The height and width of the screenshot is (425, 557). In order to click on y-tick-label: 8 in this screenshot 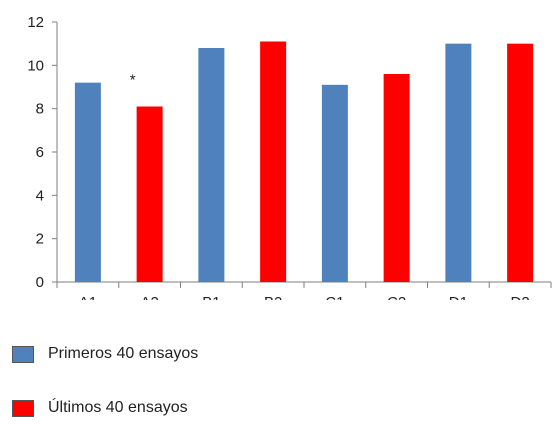, I will do `click(40, 109)`.